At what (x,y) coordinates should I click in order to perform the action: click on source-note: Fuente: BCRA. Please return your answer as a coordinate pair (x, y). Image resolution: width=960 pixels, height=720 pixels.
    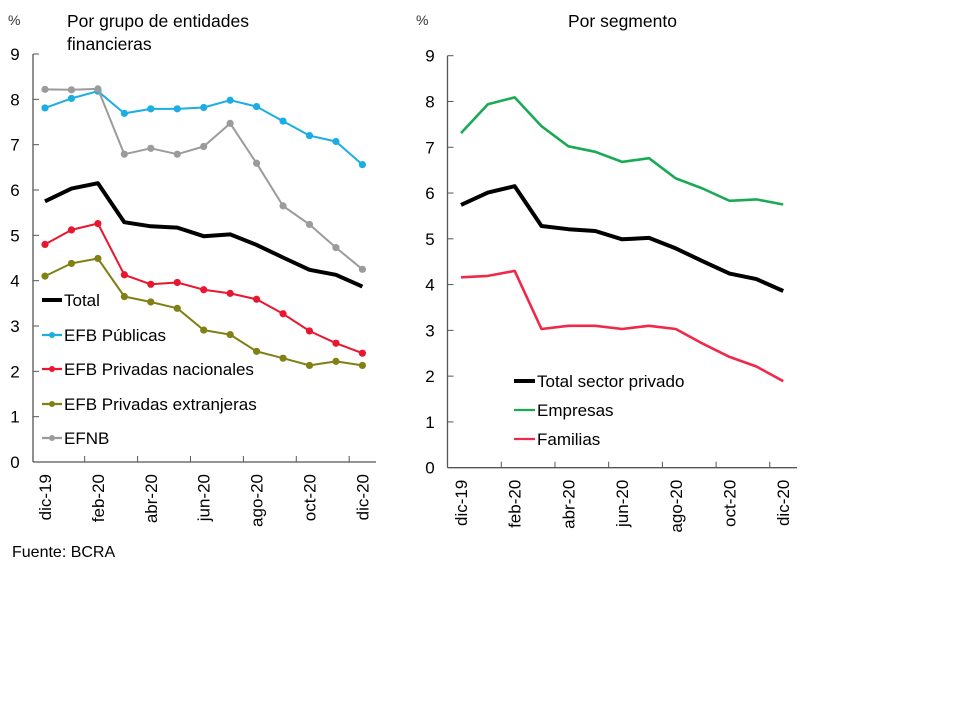
    Looking at the image, I should click on (63, 552).